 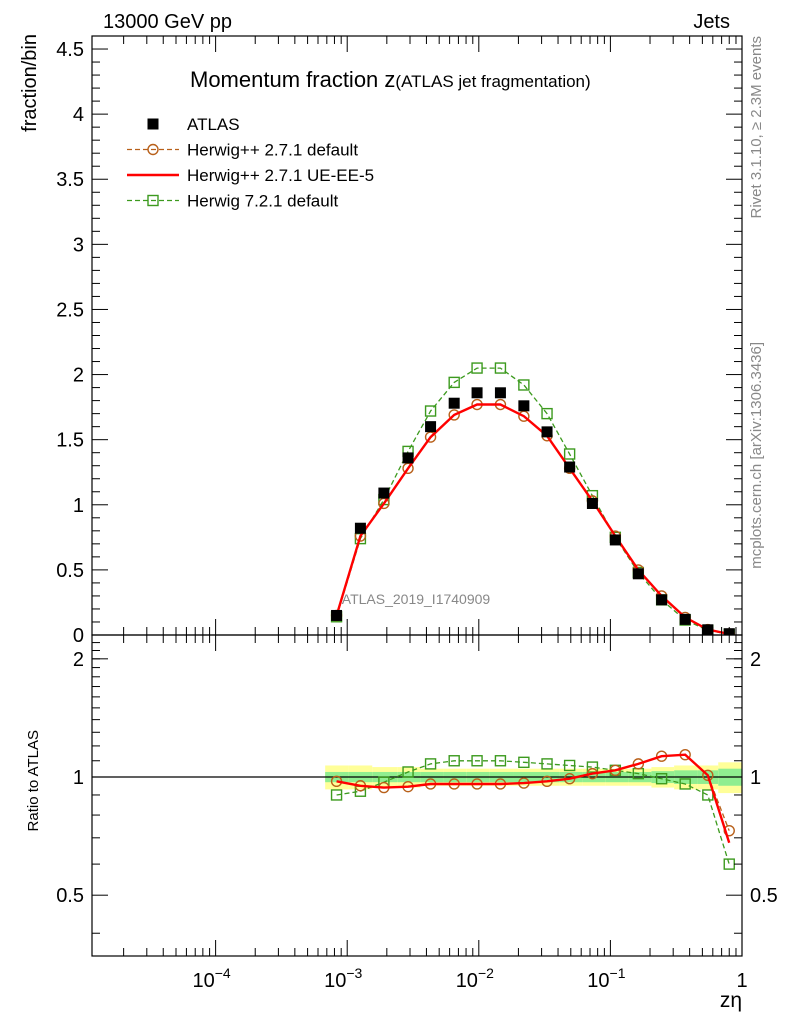 What do you see at coordinates (417, 778) in the screenshot?
I see `ratio-bands` at bounding box center [417, 778].